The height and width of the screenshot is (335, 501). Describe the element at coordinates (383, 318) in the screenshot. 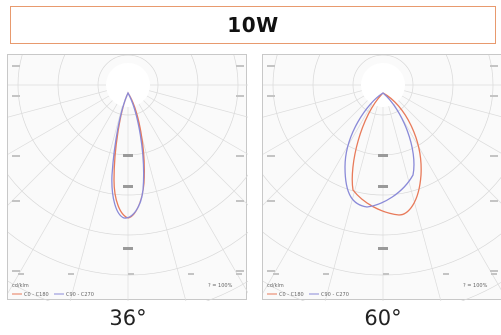

I see `beam-angle-caption-60: 60°` at that location.